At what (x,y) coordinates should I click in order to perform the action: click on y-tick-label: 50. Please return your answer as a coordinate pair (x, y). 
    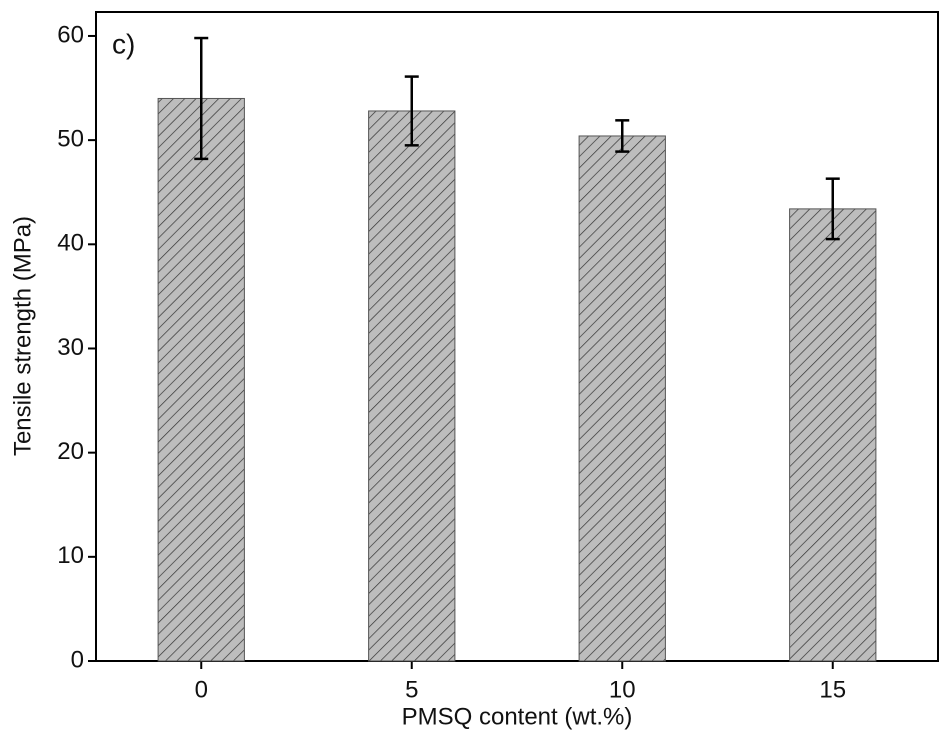
    Looking at the image, I should click on (70, 138).